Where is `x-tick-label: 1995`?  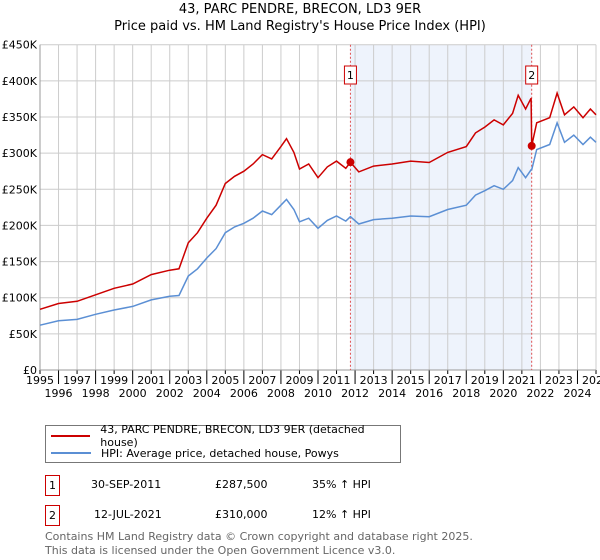
x-tick-label: 1995 is located at coordinates (40, 380).